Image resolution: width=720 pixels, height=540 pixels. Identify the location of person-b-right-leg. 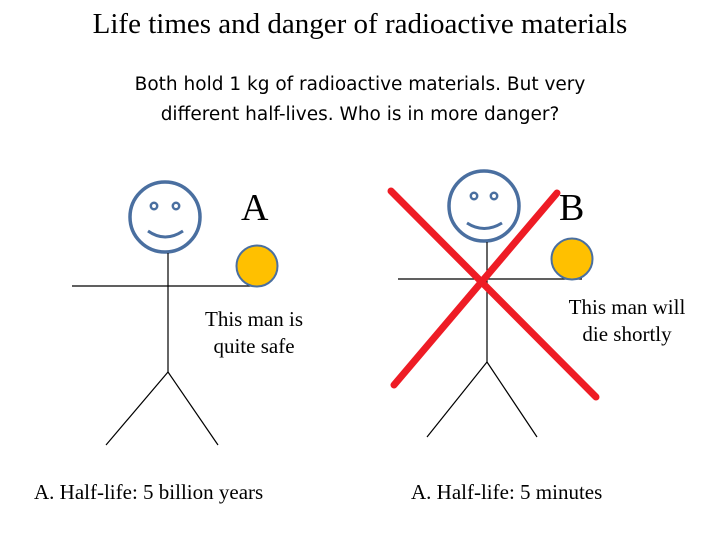
(512, 399).